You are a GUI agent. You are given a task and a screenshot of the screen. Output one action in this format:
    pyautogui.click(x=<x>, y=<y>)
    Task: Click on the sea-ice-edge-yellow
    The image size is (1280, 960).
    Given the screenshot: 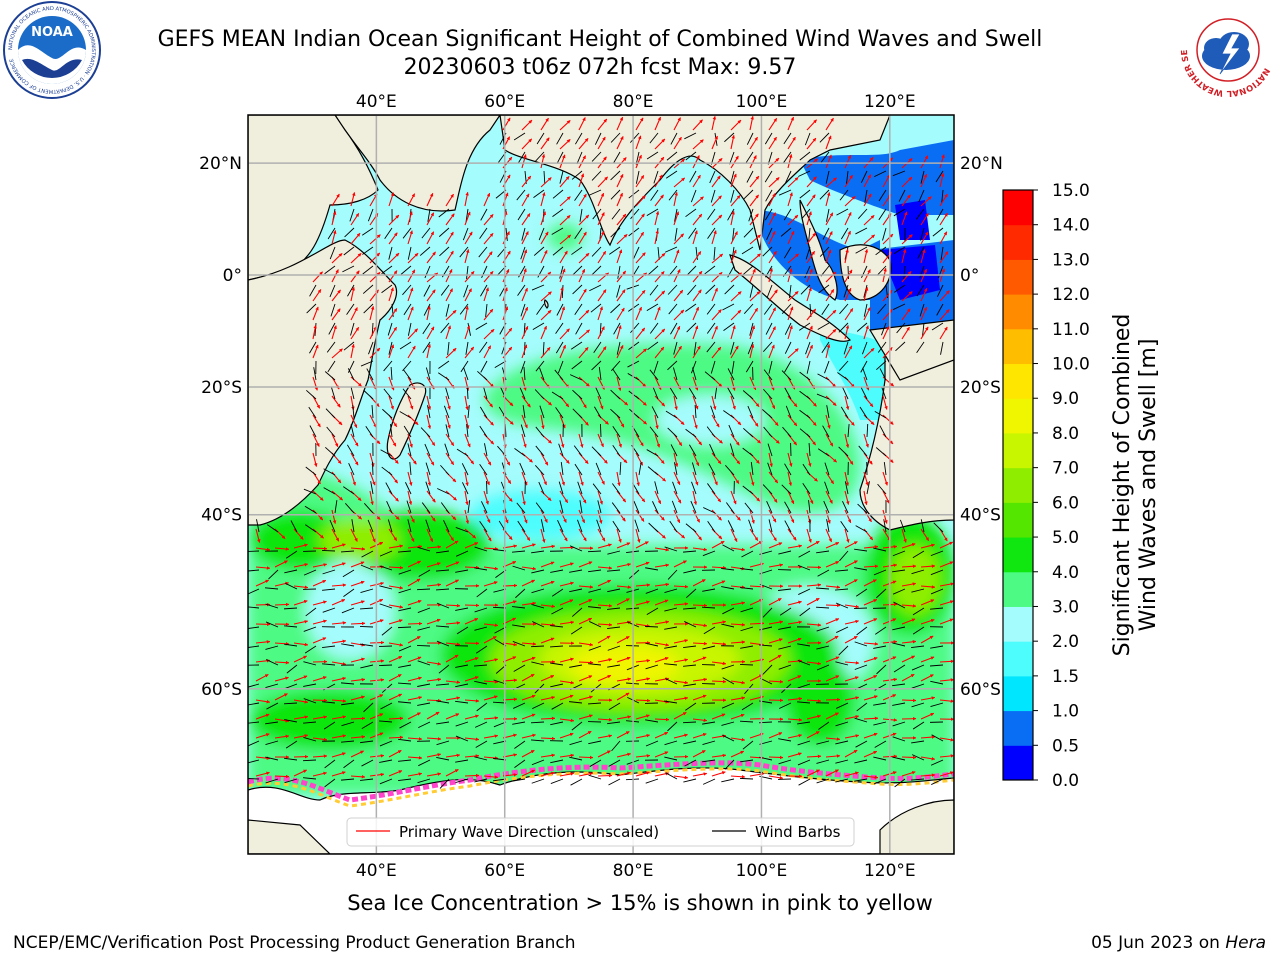 What is the action you would take?
    pyautogui.click(x=601, y=787)
    